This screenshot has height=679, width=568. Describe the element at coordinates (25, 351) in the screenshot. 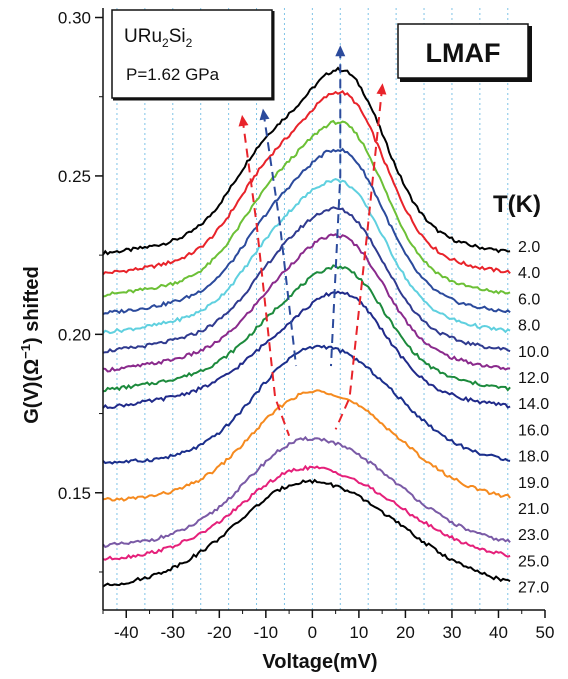

I see `y-axis-title-exponent: −1` at that location.